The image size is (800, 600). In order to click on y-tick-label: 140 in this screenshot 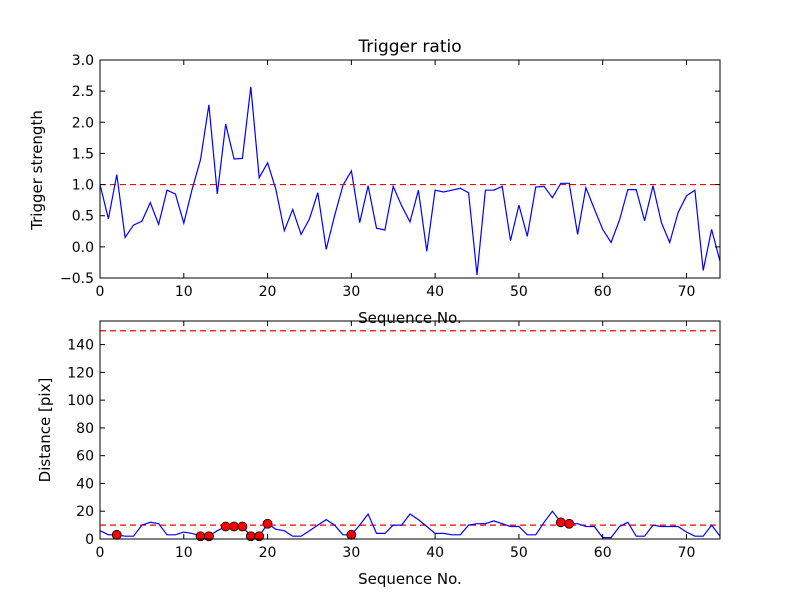, I will do `click(80, 346)`.